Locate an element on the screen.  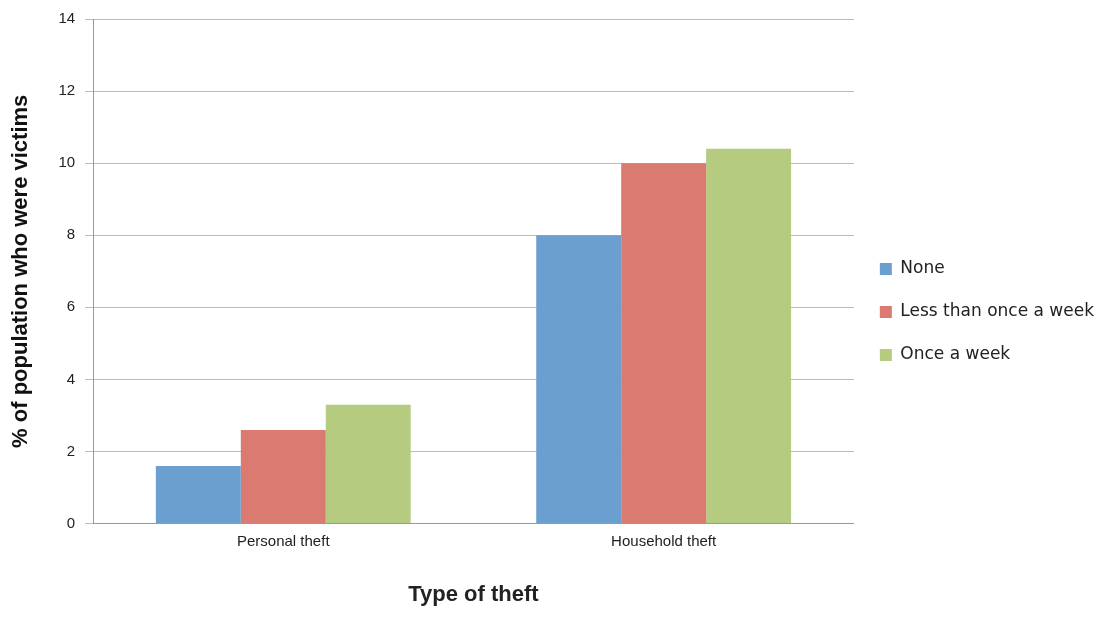
legend-label: None is located at coordinates (922, 267).